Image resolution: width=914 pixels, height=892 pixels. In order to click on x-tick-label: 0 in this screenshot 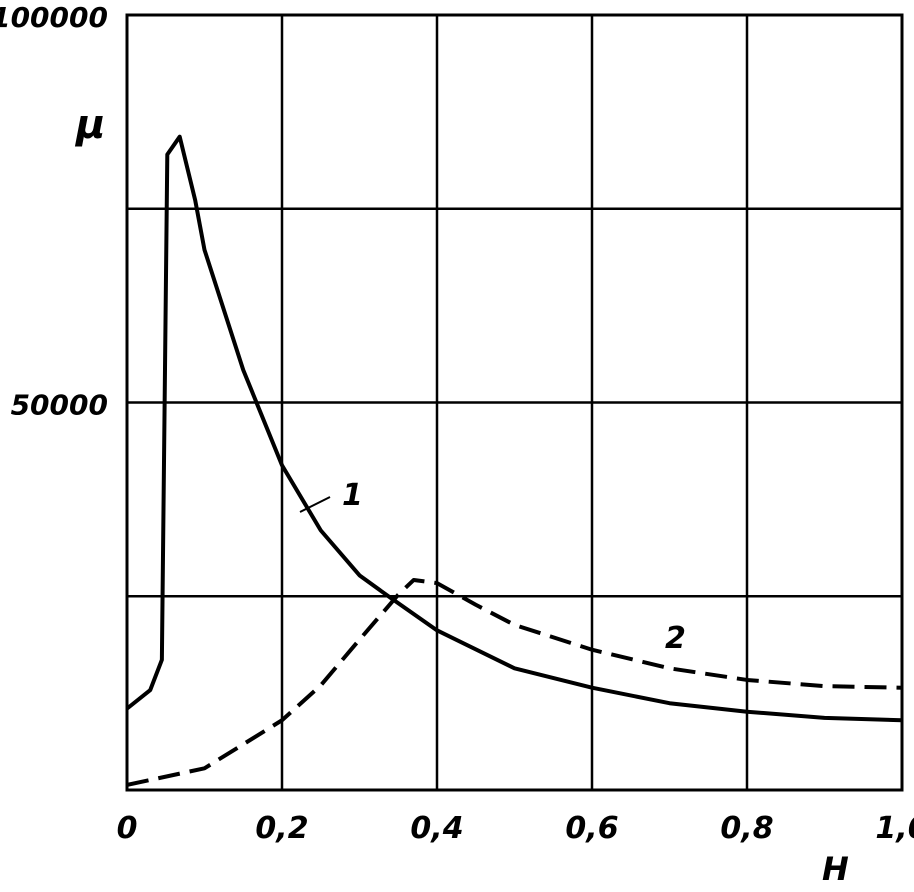, I will do `click(127, 828)`.